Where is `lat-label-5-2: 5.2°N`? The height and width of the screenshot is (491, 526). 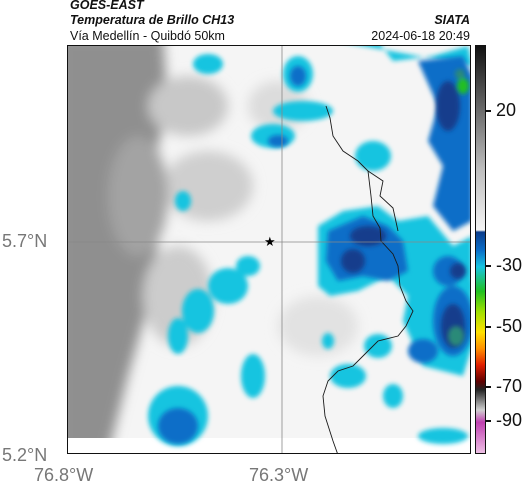
lat-label-5-2: 5.2°N is located at coordinates (25, 455).